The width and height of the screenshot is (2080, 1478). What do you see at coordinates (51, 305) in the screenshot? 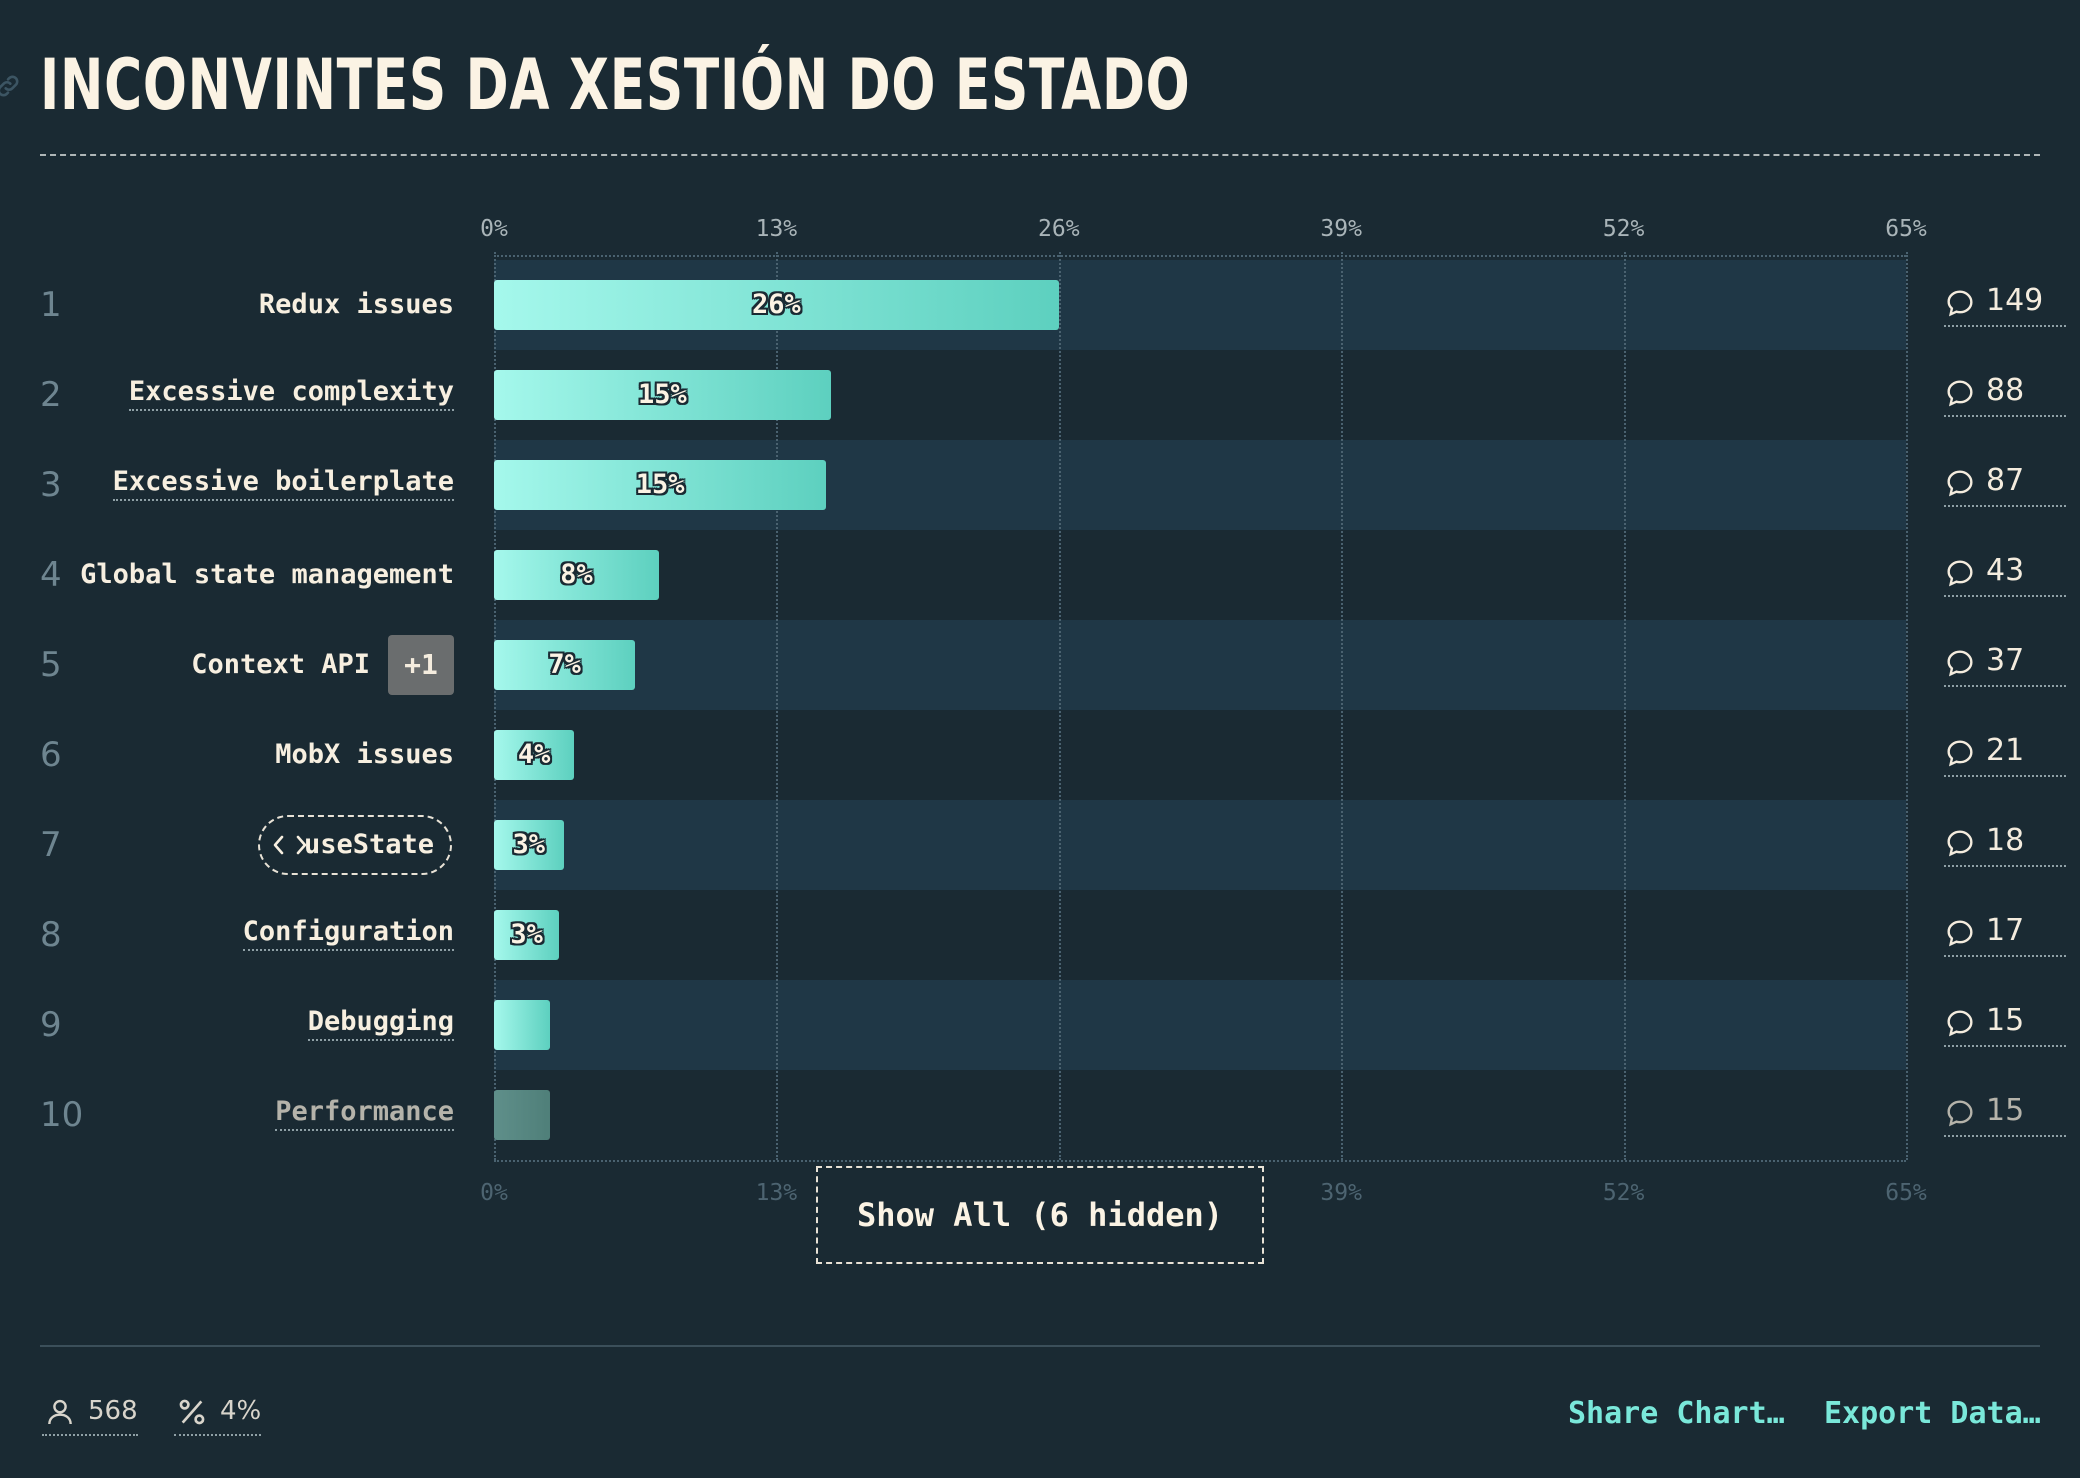
I see `row-rank: 1` at bounding box center [51, 305].